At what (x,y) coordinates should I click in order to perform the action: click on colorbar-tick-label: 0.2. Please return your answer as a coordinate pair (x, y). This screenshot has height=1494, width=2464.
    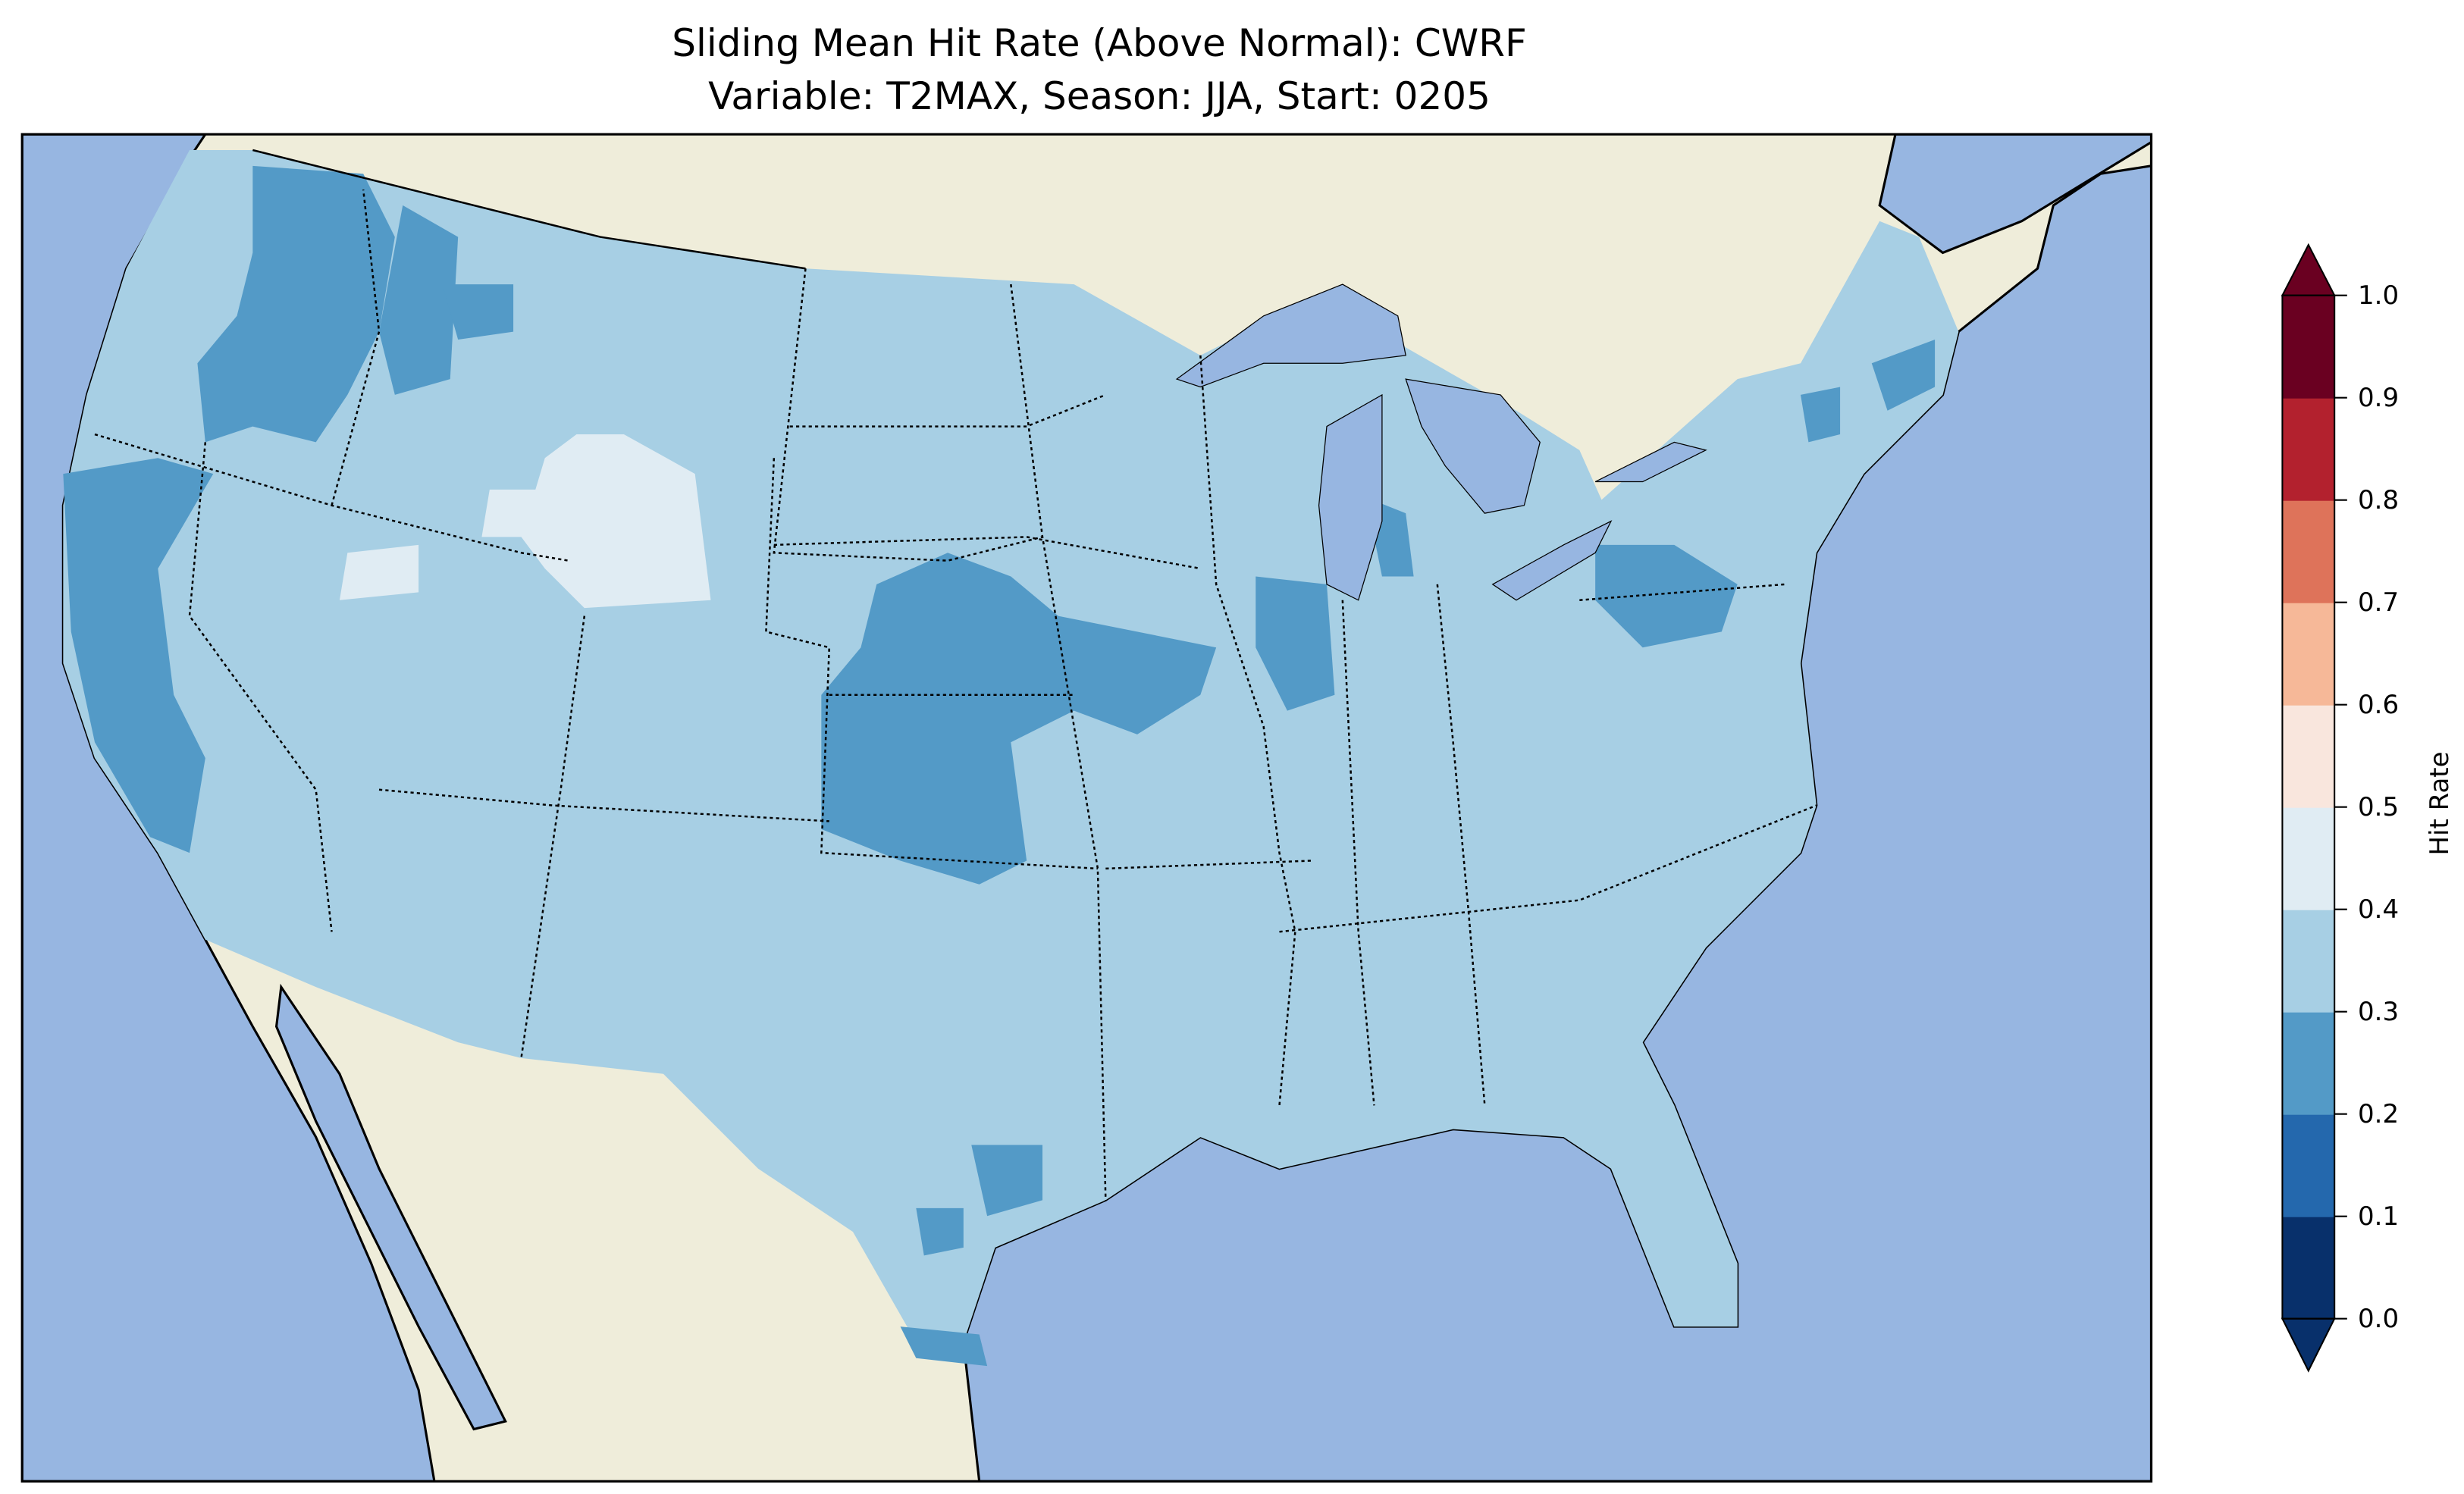
    Looking at the image, I should click on (2379, 1113).